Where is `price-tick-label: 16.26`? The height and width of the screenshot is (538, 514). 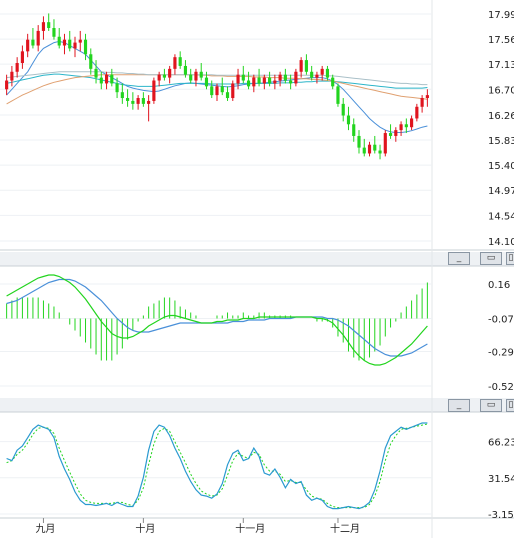 price-tick-label: 16.26 is located at coordinates (501, 116).